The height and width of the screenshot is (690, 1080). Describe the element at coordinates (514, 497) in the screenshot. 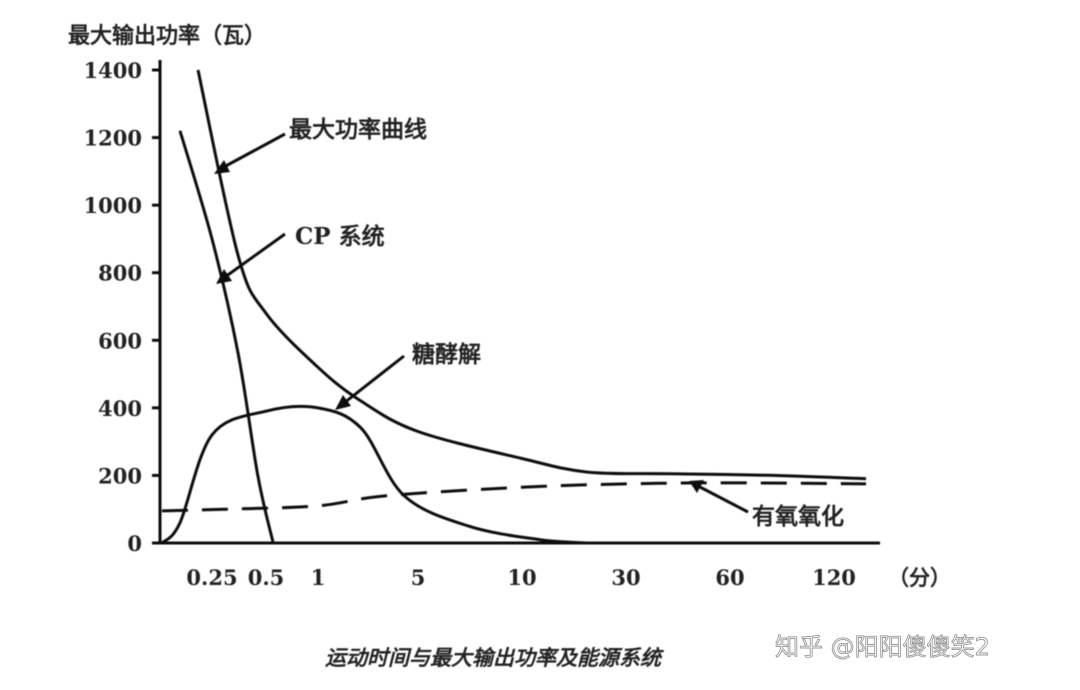

I see `series-aerobic-oxidation` at that location.